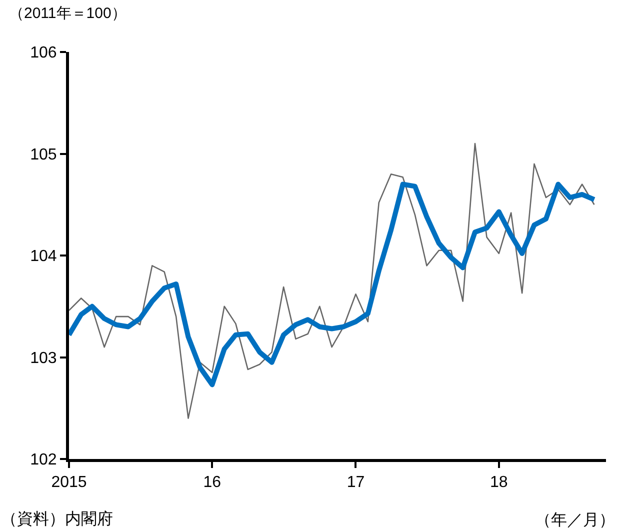 This screenshot has width=620, height=531. I want to click on y-tick-label: 103, so click(43, 358).